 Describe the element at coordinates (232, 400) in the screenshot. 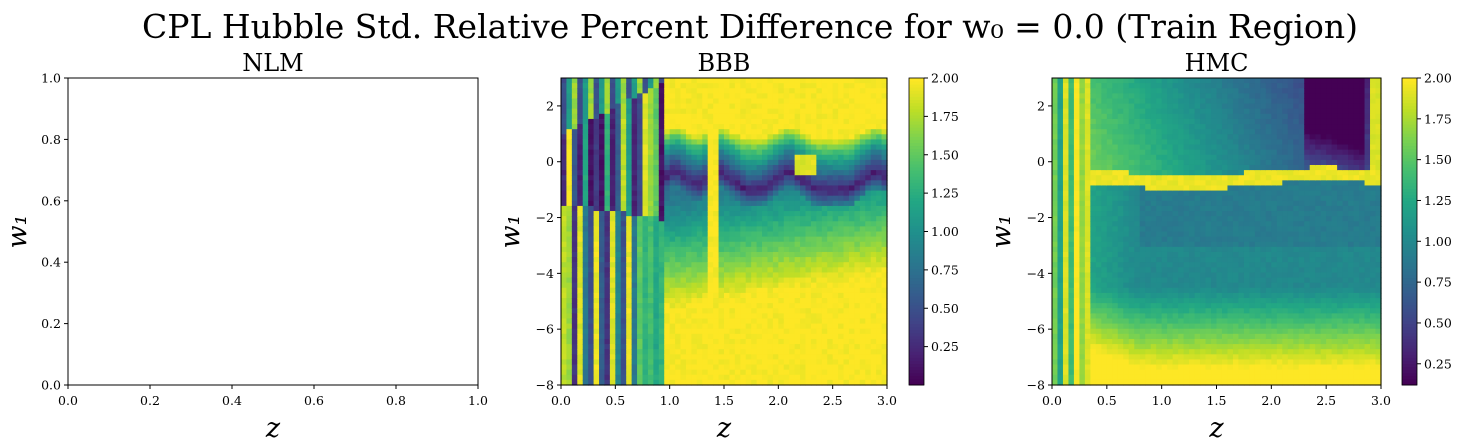

I see `x-tick-label: 0.4` at that location.